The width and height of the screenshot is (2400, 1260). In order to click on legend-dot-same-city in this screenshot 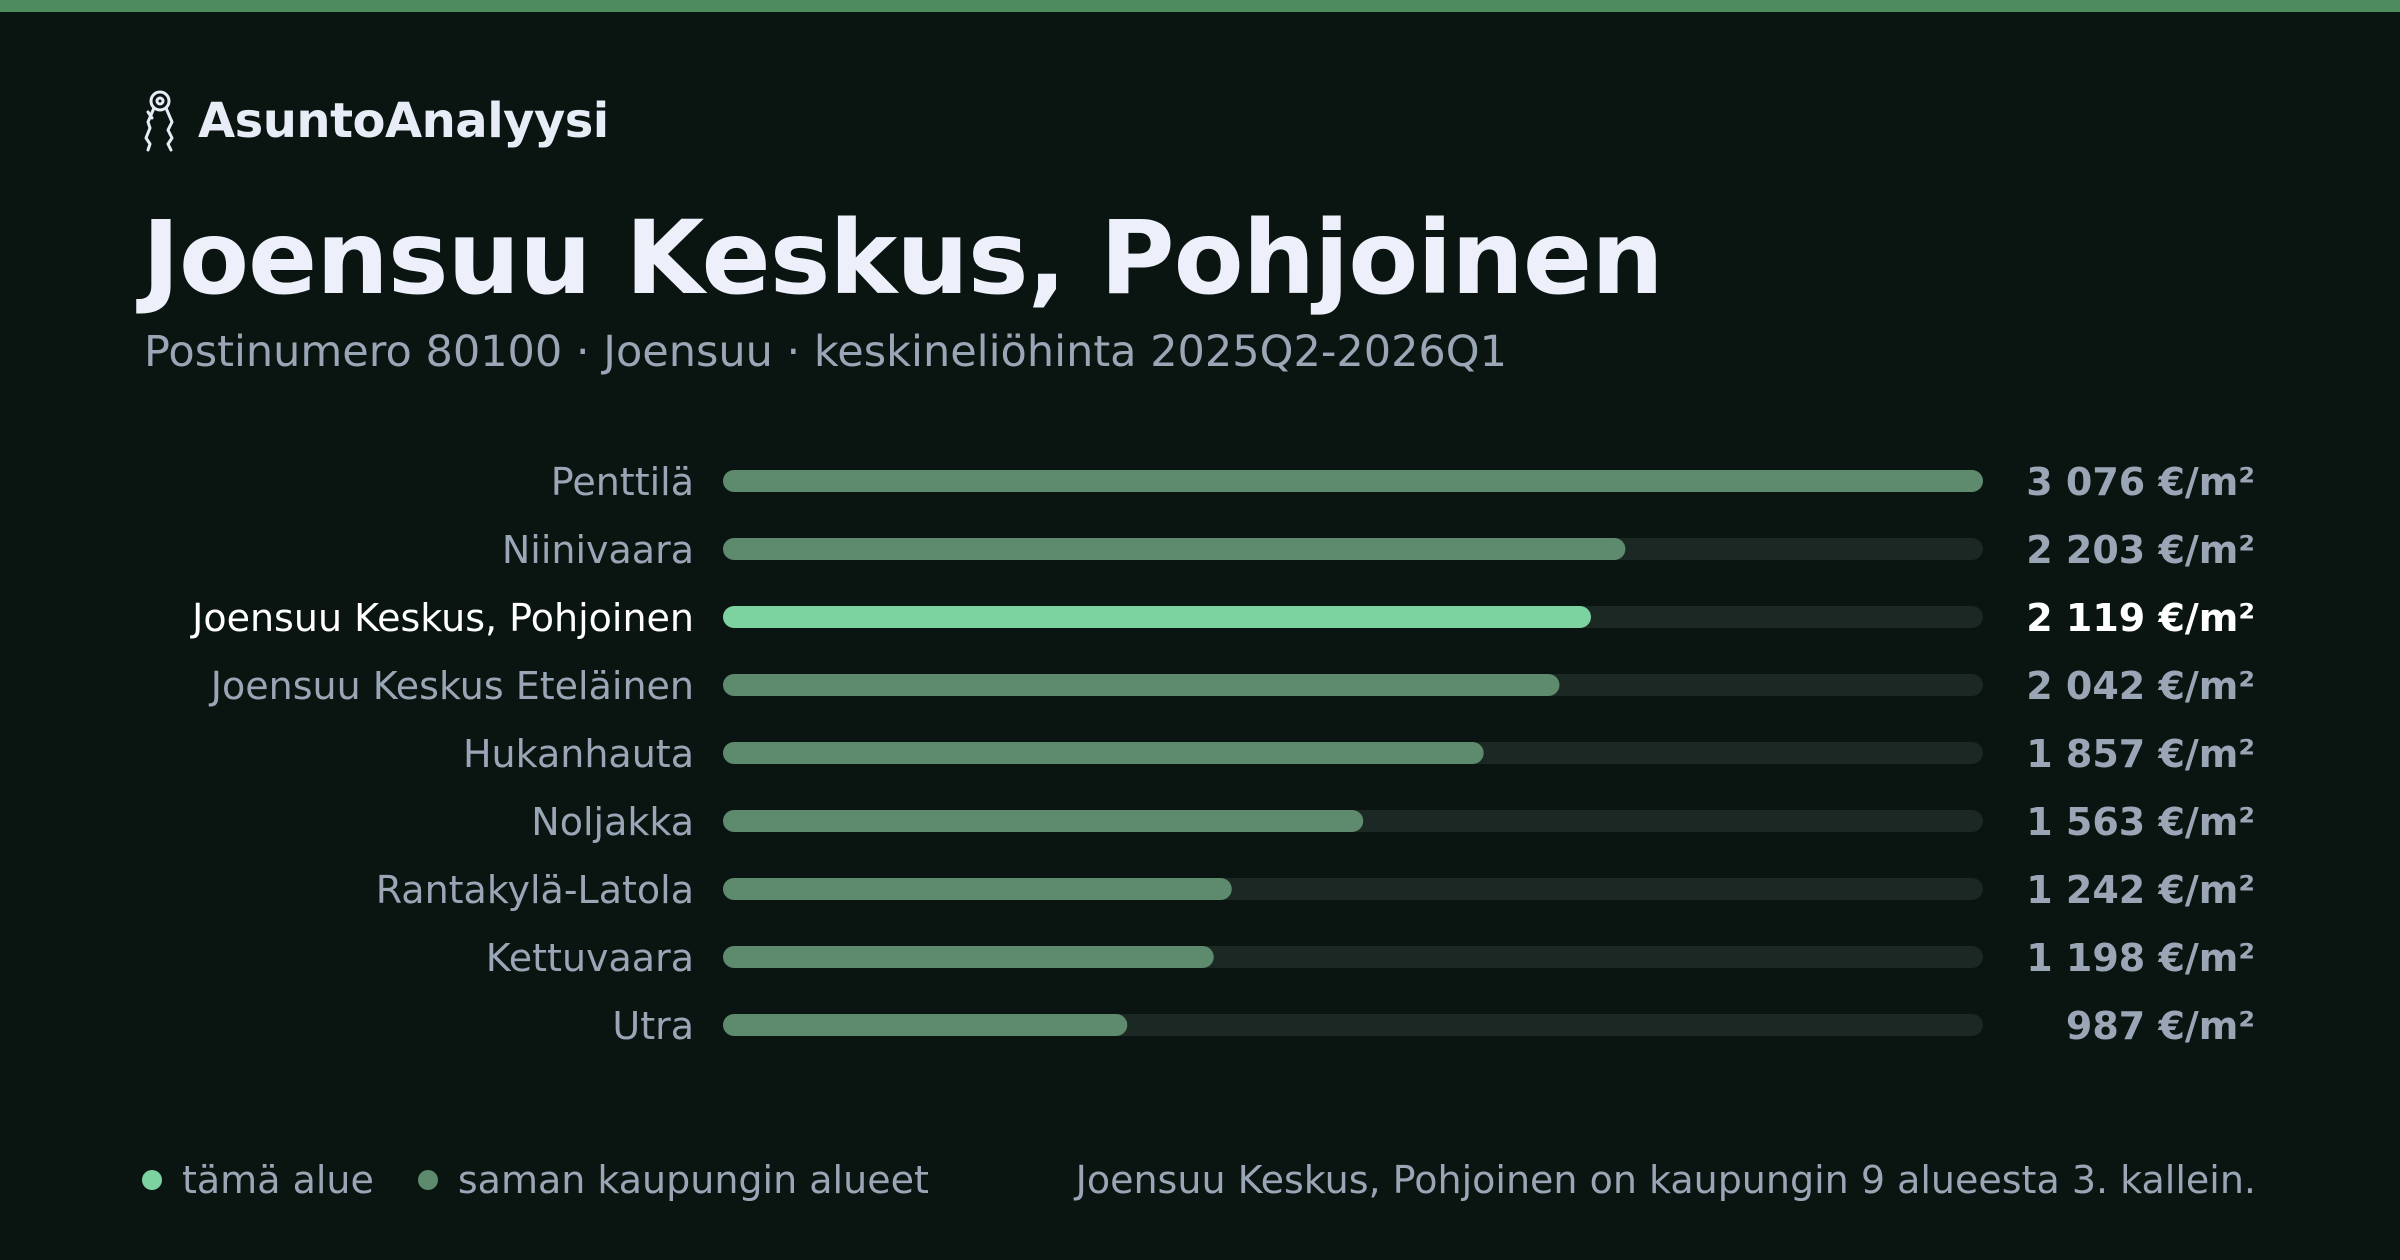, I will do `click(427, 1180)`.